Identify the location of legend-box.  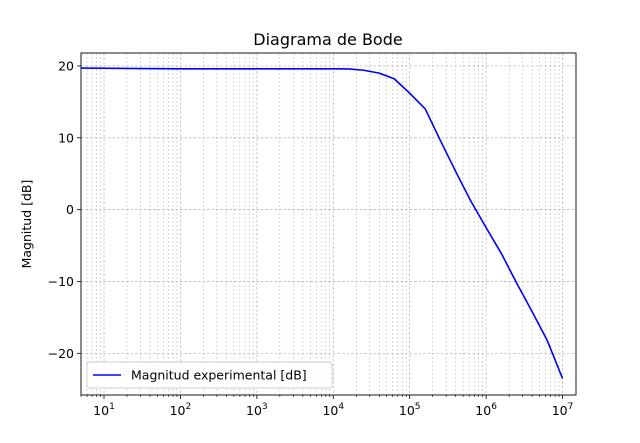
(209, 375).